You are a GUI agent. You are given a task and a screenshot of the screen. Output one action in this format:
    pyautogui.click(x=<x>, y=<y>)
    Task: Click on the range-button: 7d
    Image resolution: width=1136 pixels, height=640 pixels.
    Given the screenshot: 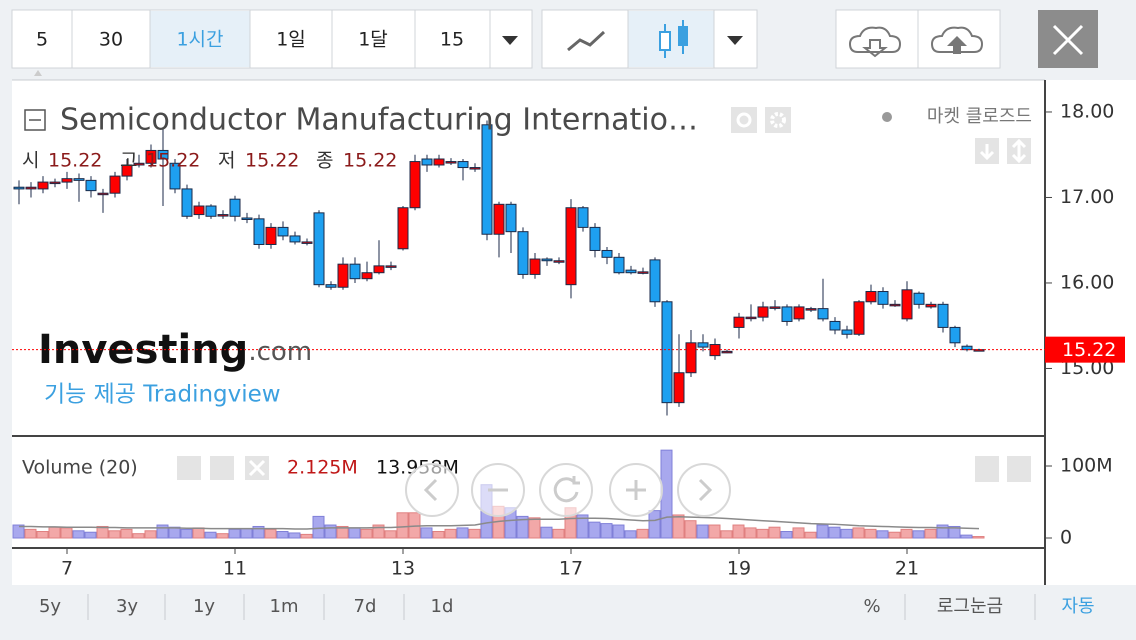 What is the action you would take?
    pyautogui.click(x=365, y=606)
    